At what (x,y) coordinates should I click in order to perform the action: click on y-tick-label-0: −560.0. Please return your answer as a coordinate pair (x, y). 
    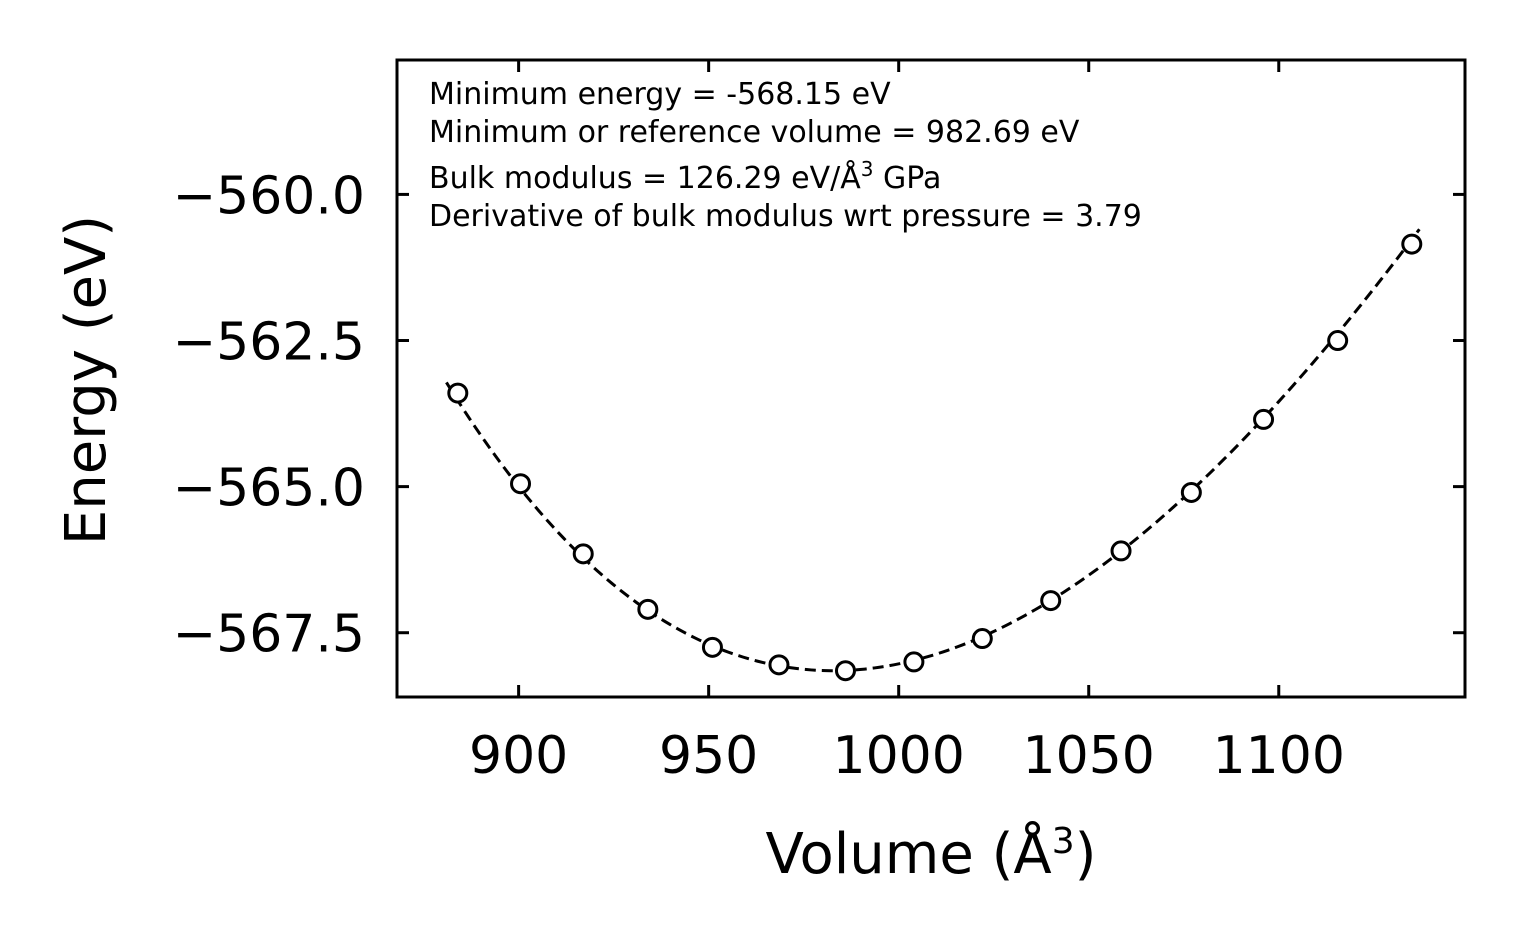
    Looking at the image, I should click on (269, 196).